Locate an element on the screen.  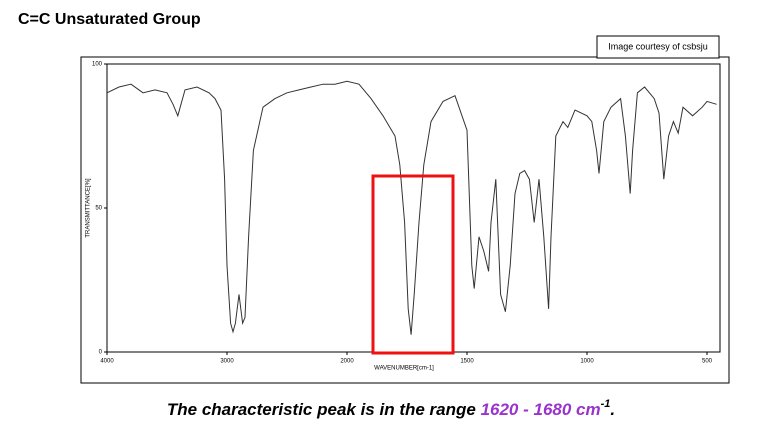
caption-range: 1620 - 1680 cm is located at coordinates (541, 409).